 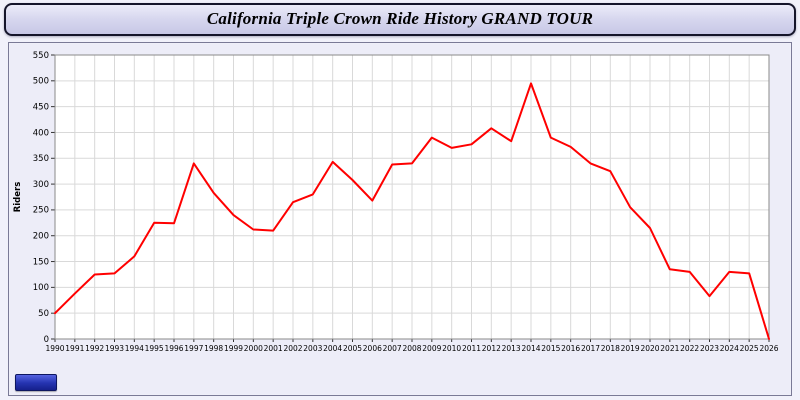 I want to click on x-tick-label: 2023, so click(x=709, y=348).